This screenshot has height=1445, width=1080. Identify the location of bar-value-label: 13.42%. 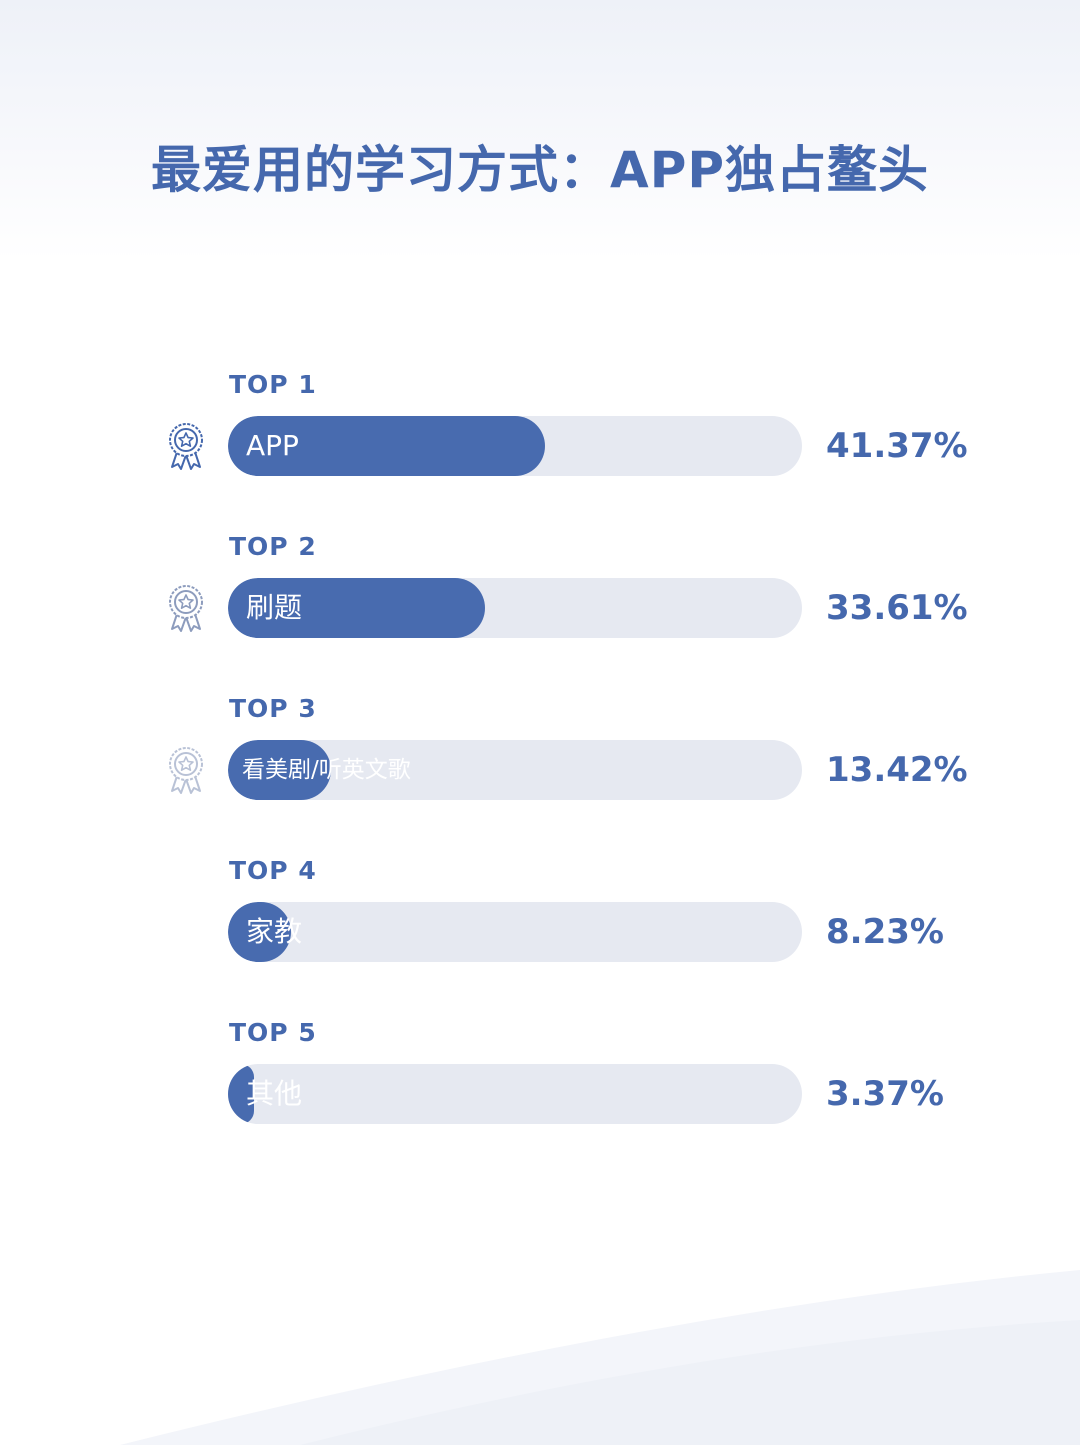
(897, 770).